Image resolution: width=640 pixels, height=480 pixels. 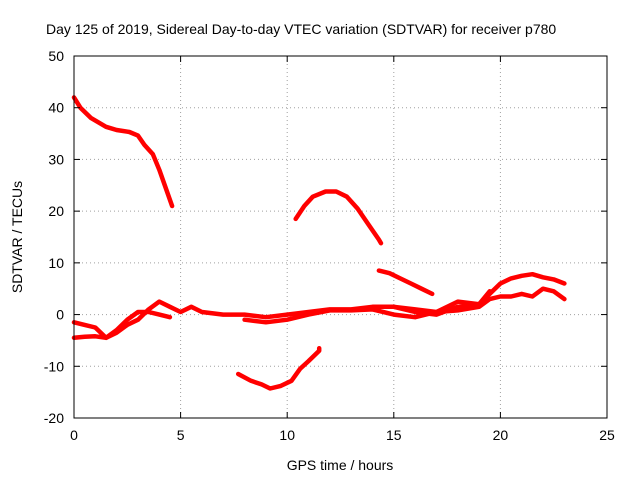 What do you see at coordinates (287, 435) in the screenshot?
I see `x-tick-label: 10` at bounding box center [287, 435].